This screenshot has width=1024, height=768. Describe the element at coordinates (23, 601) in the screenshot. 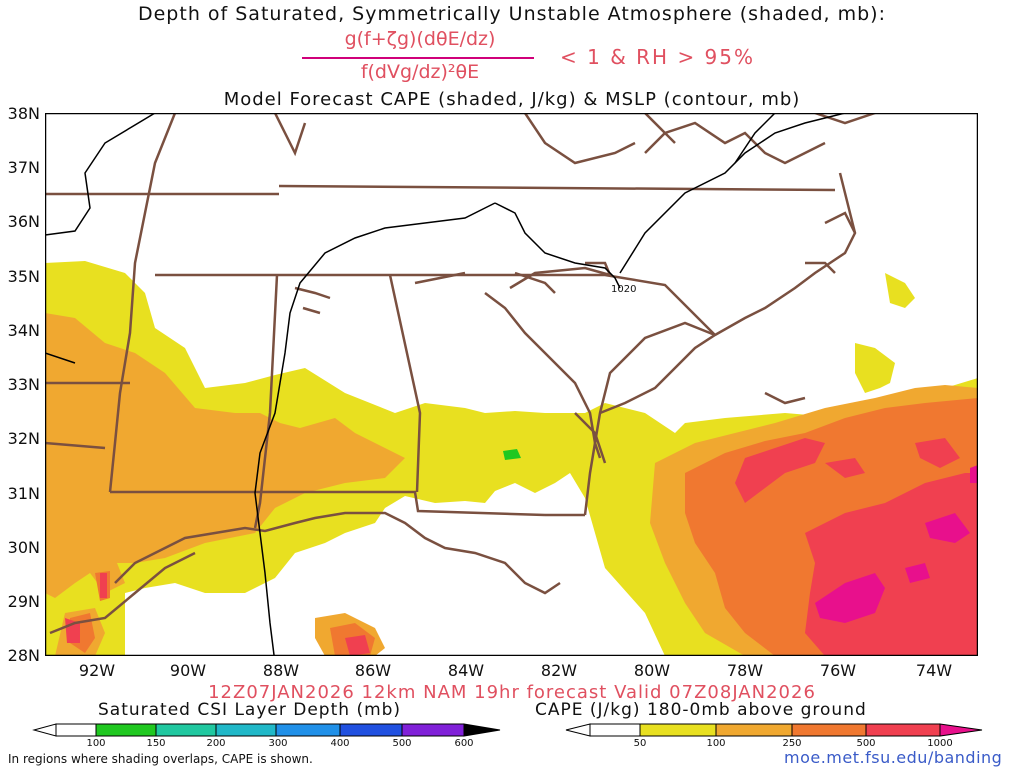

I see `lat-label: 29N` at that location.